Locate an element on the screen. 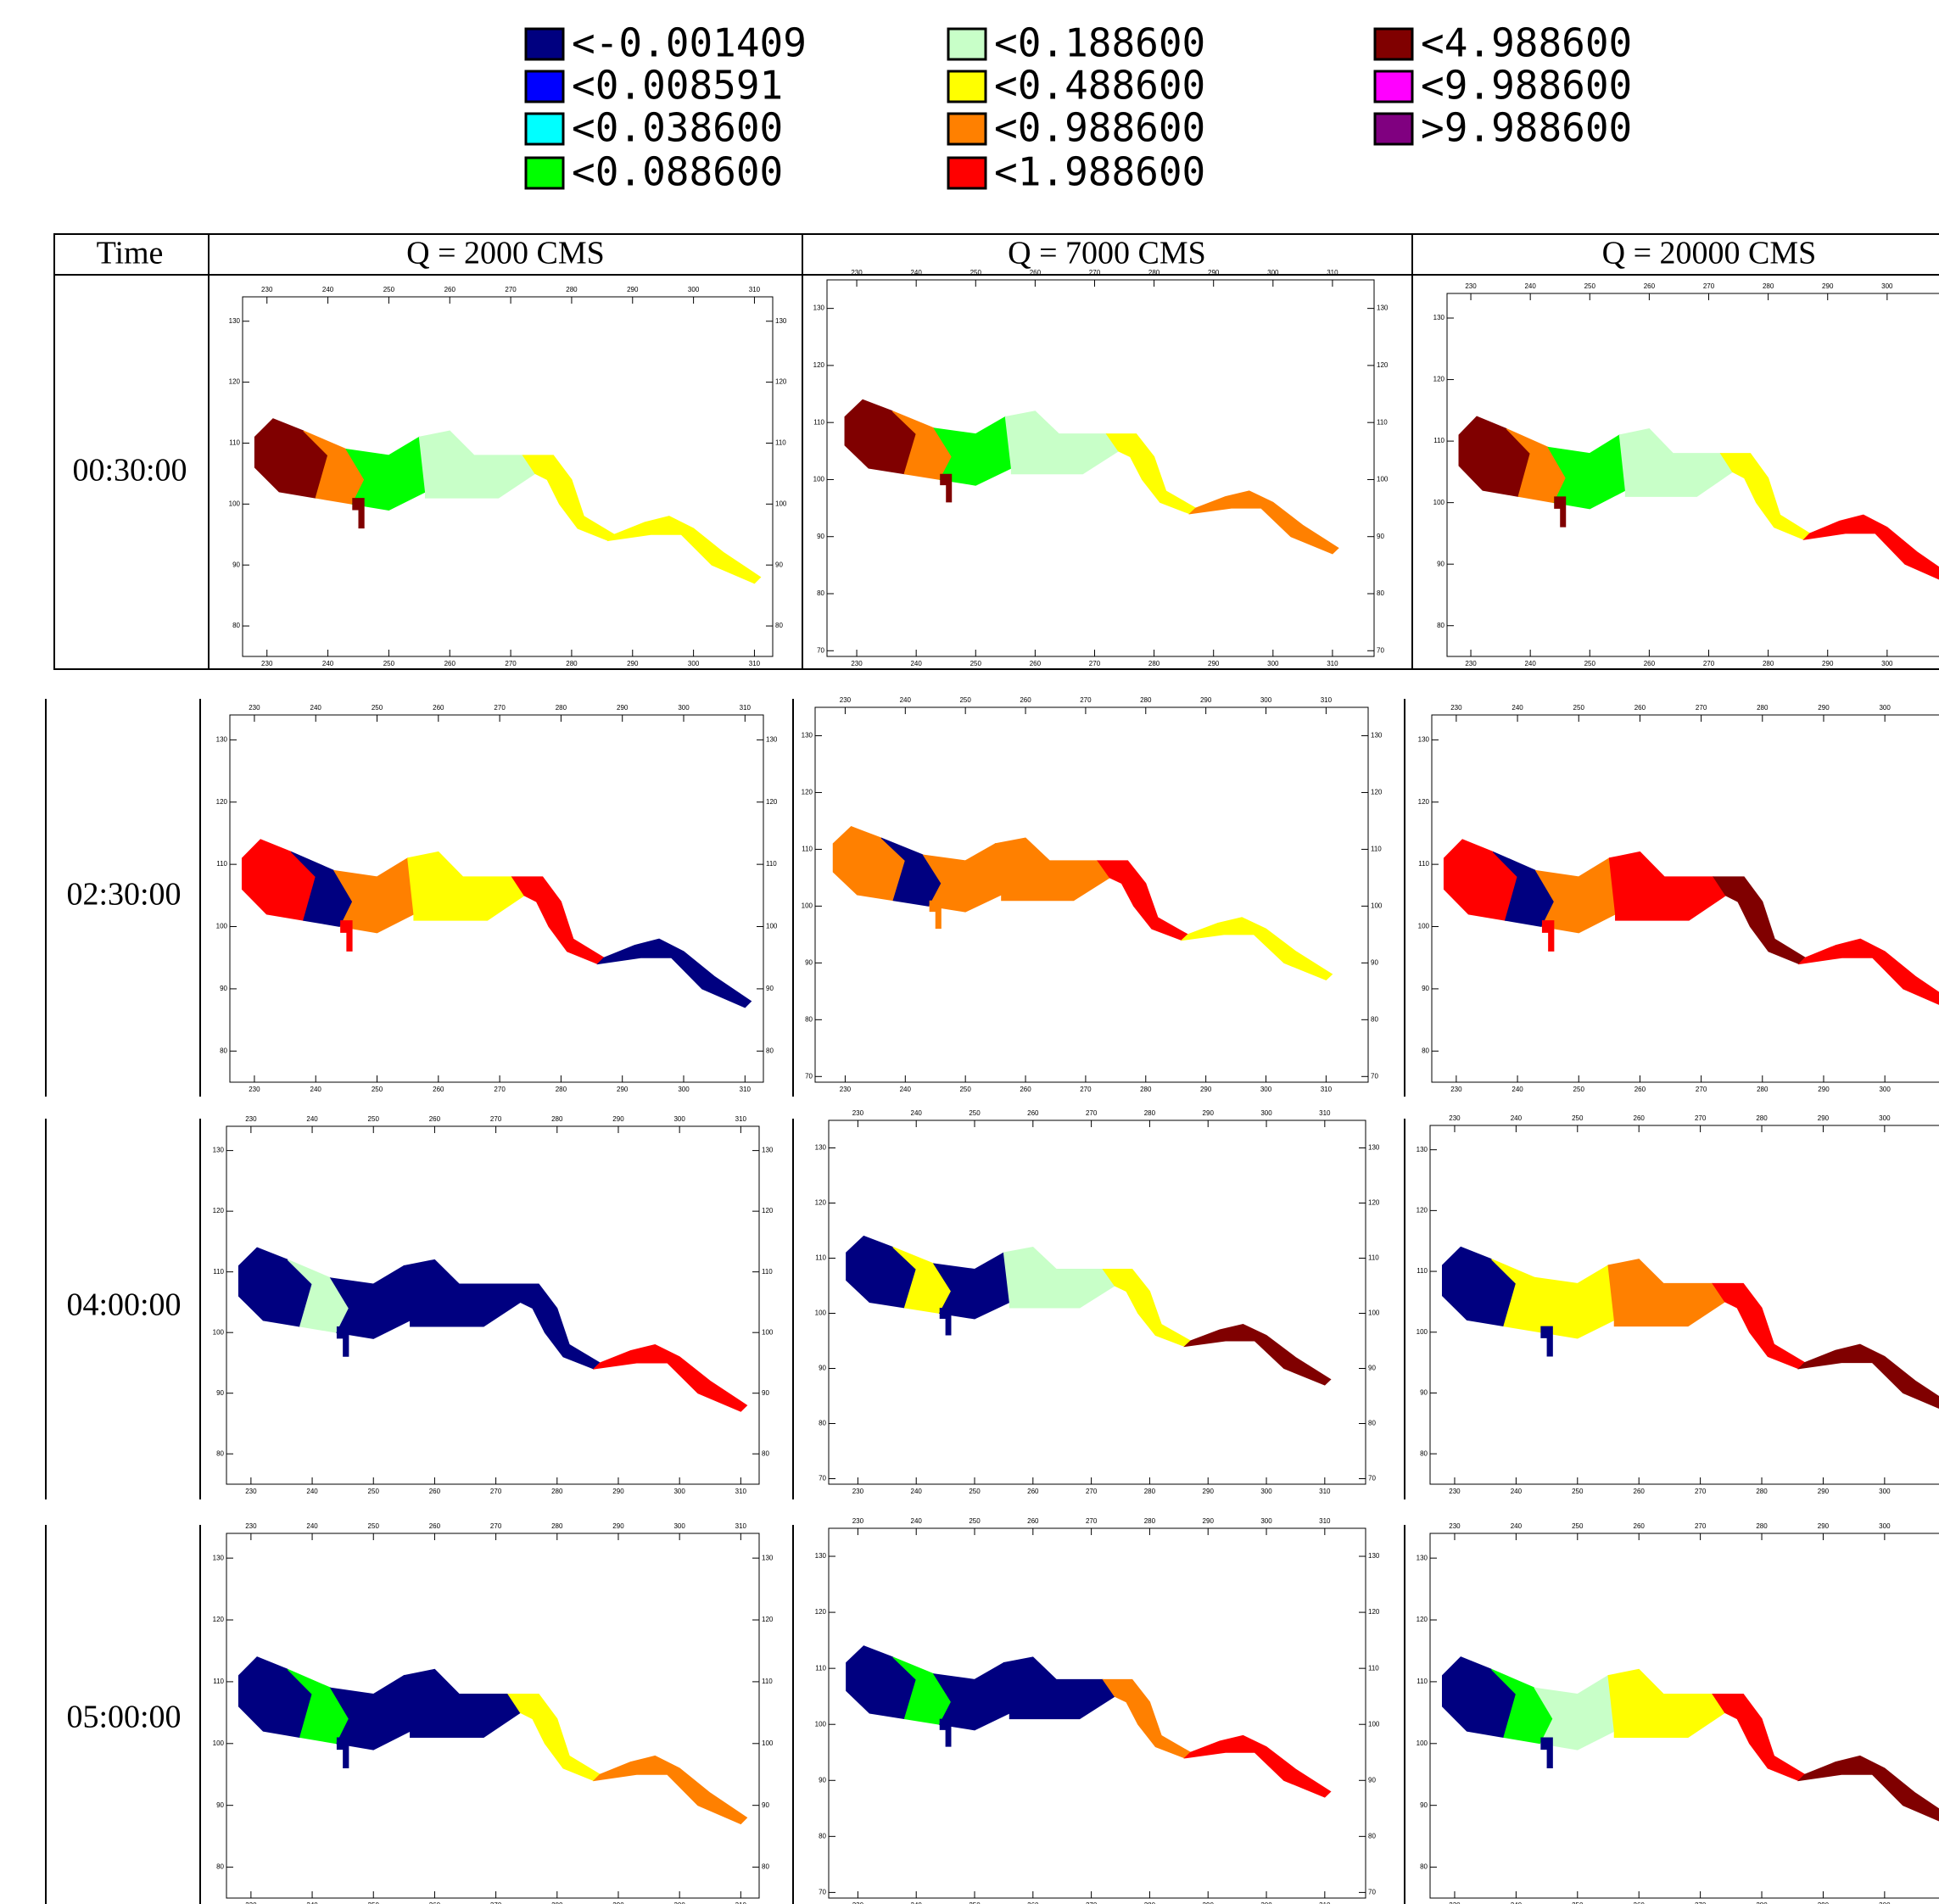  time-cell: 04:00:00 is located at coordinates (123, 1305).